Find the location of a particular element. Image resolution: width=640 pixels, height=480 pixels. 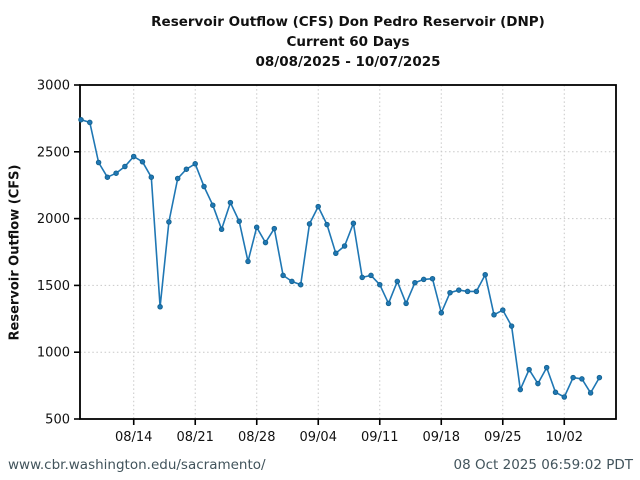

x-tick-label: 08/21 is located at coordinates (194, 437).